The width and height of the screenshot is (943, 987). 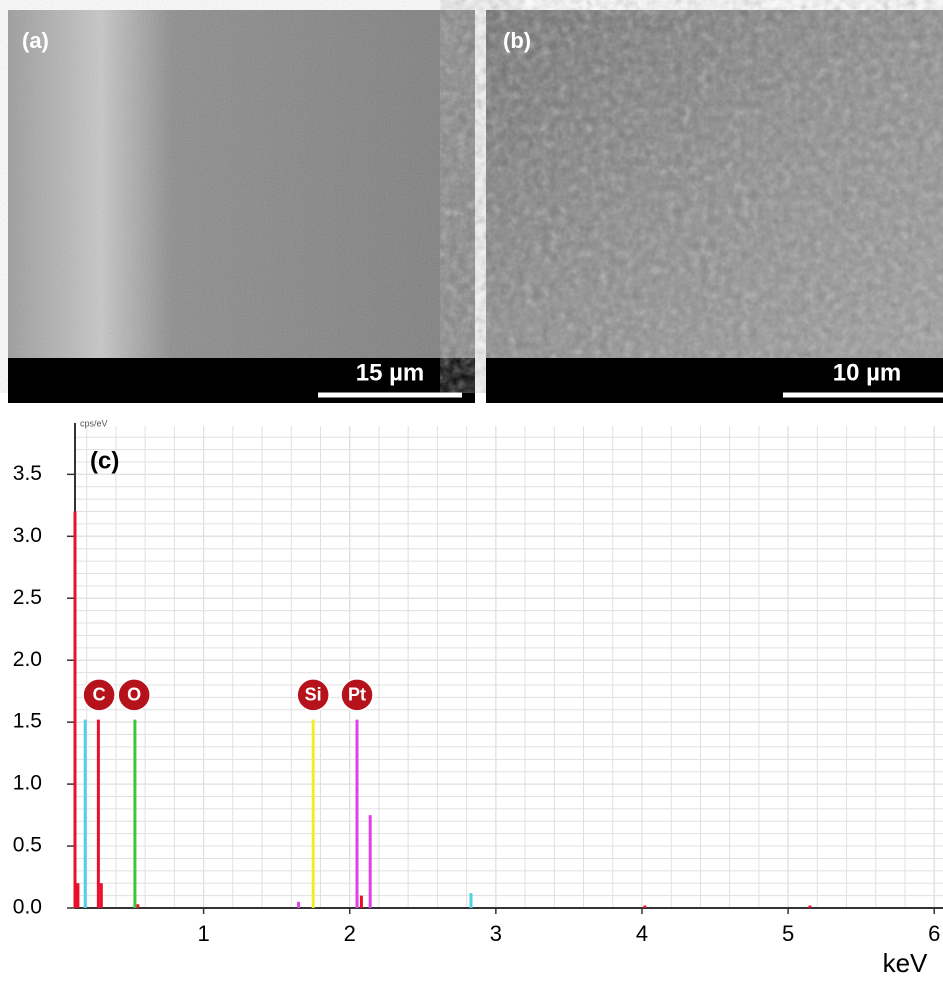 I want to click on x-tick-label: 6, so click(x=934, y=933).